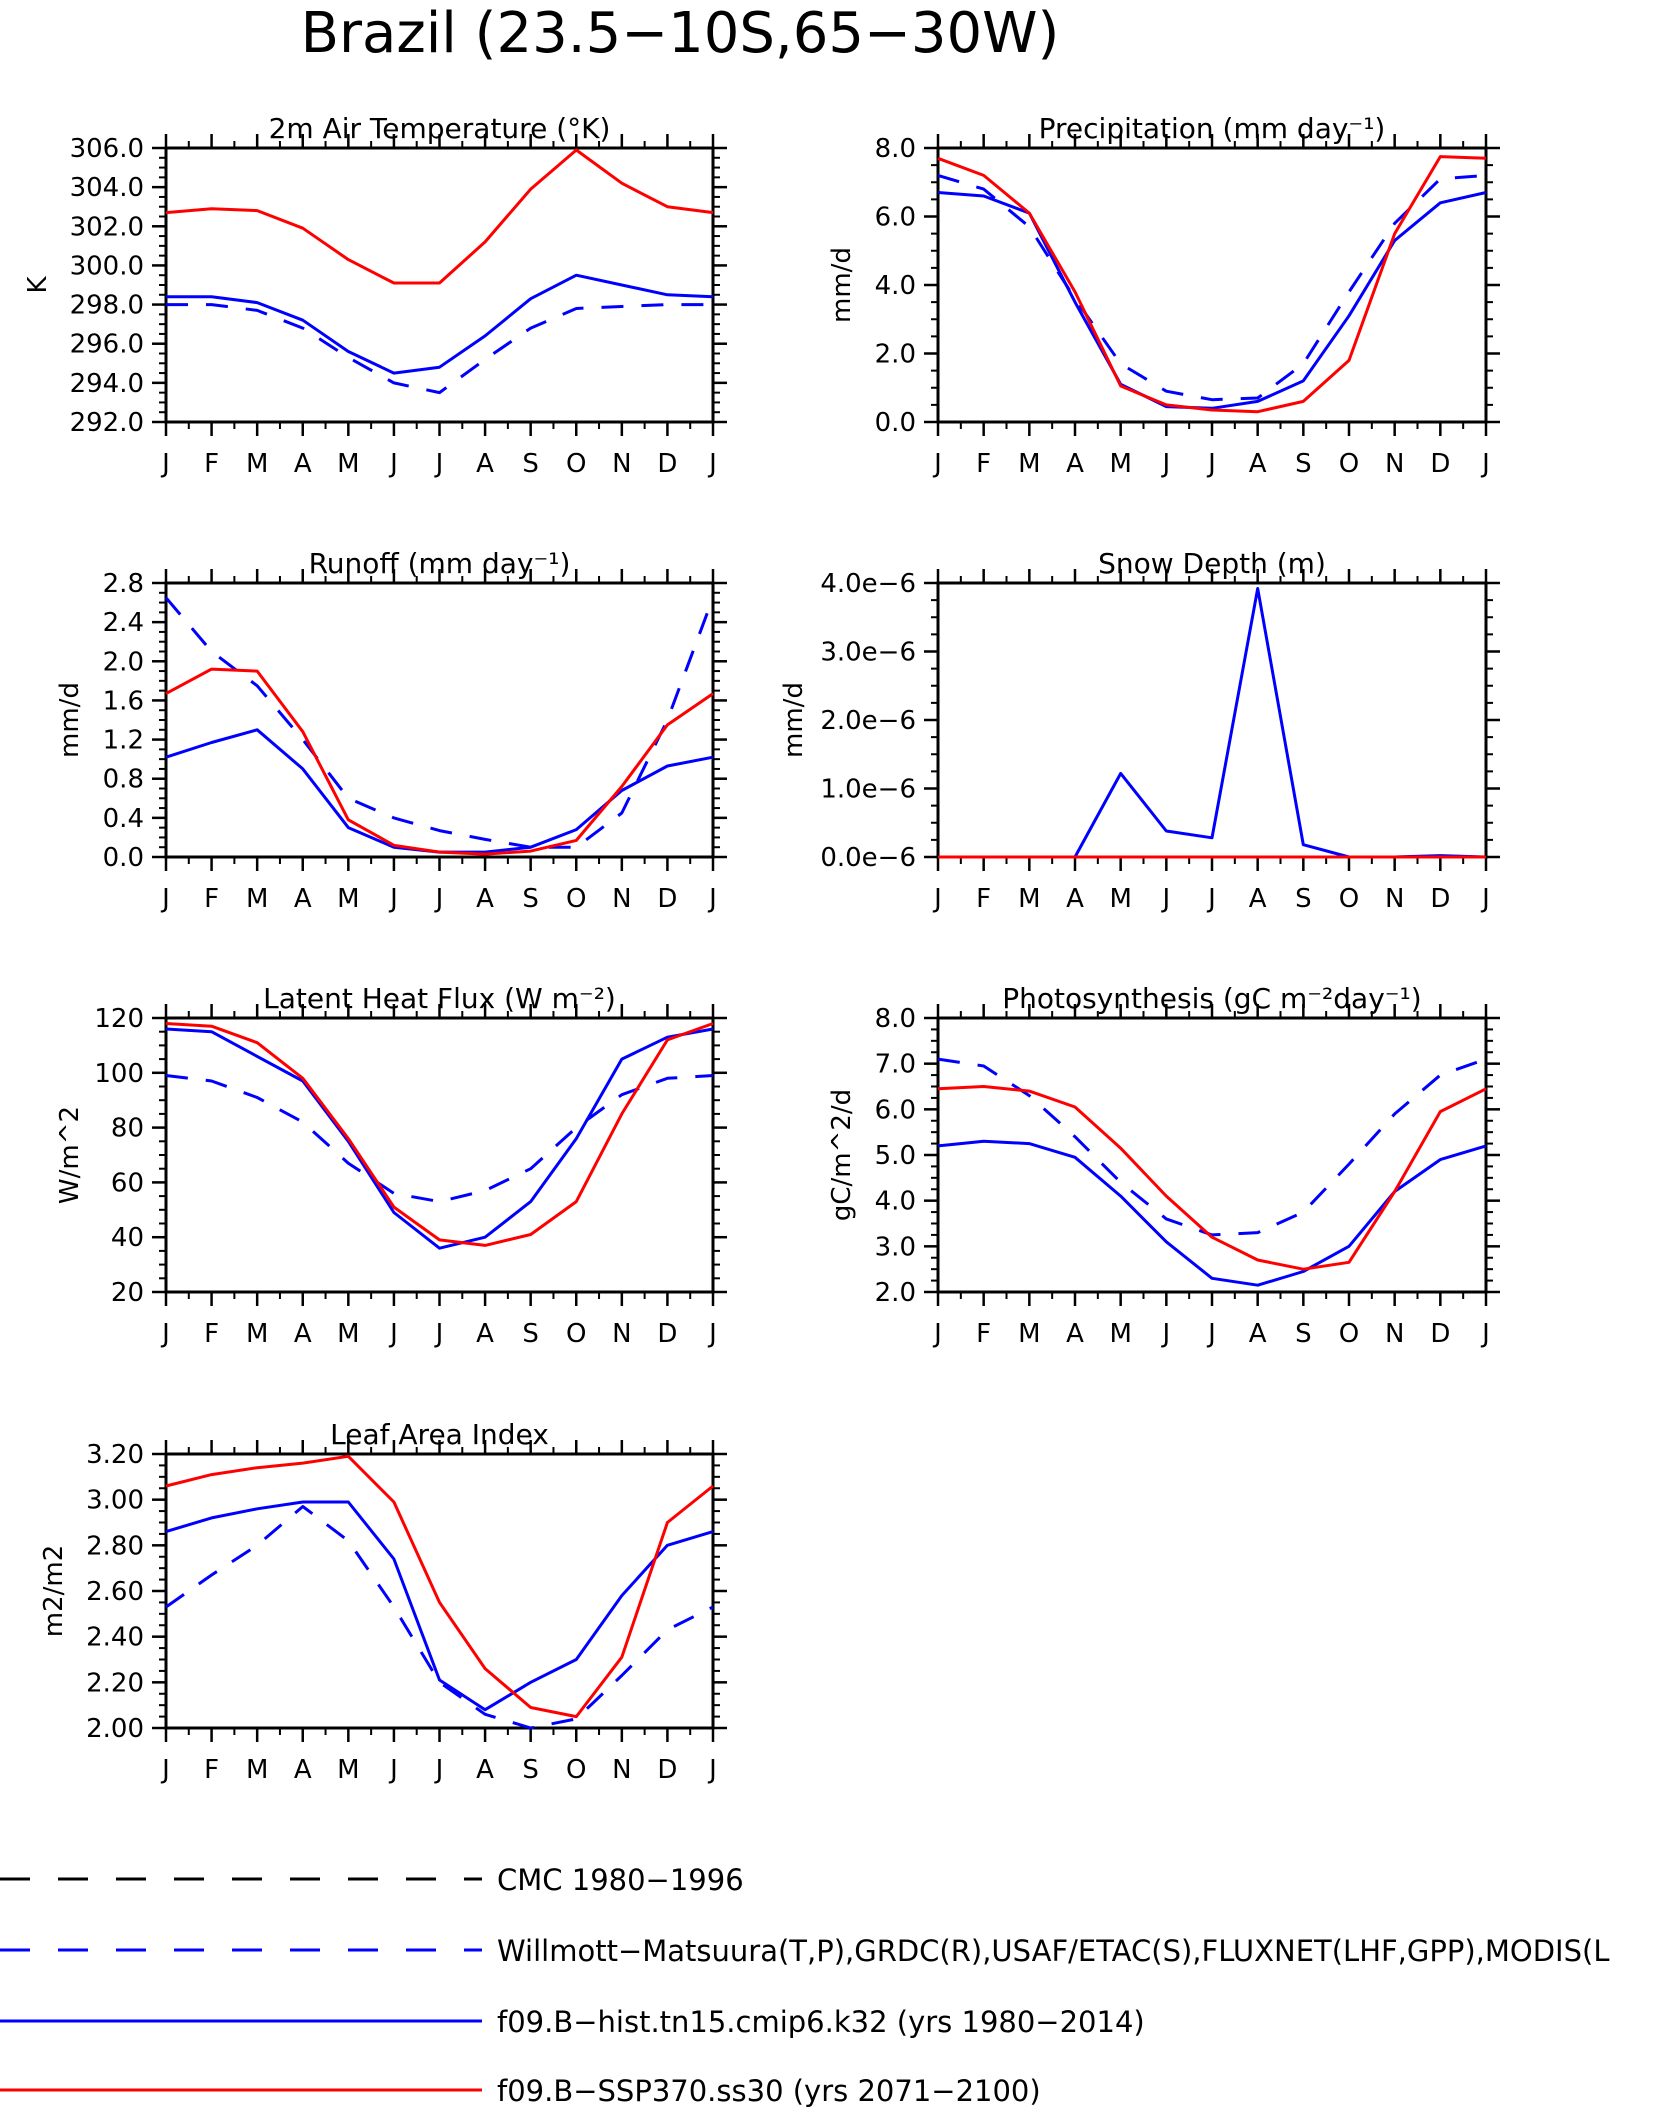  What do you see at coordinates (119, 1019) in the screenshot?
I see `y-tick-label: 120` at bounding box center [119, 1019].